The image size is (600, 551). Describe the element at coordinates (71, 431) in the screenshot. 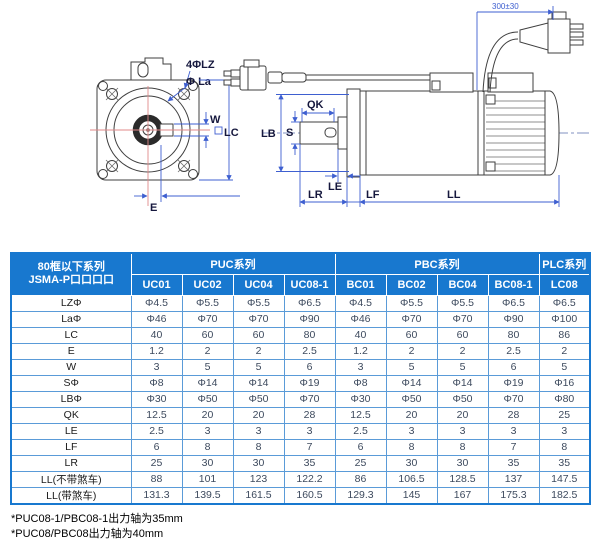

I see `row-label: LE` at that location.